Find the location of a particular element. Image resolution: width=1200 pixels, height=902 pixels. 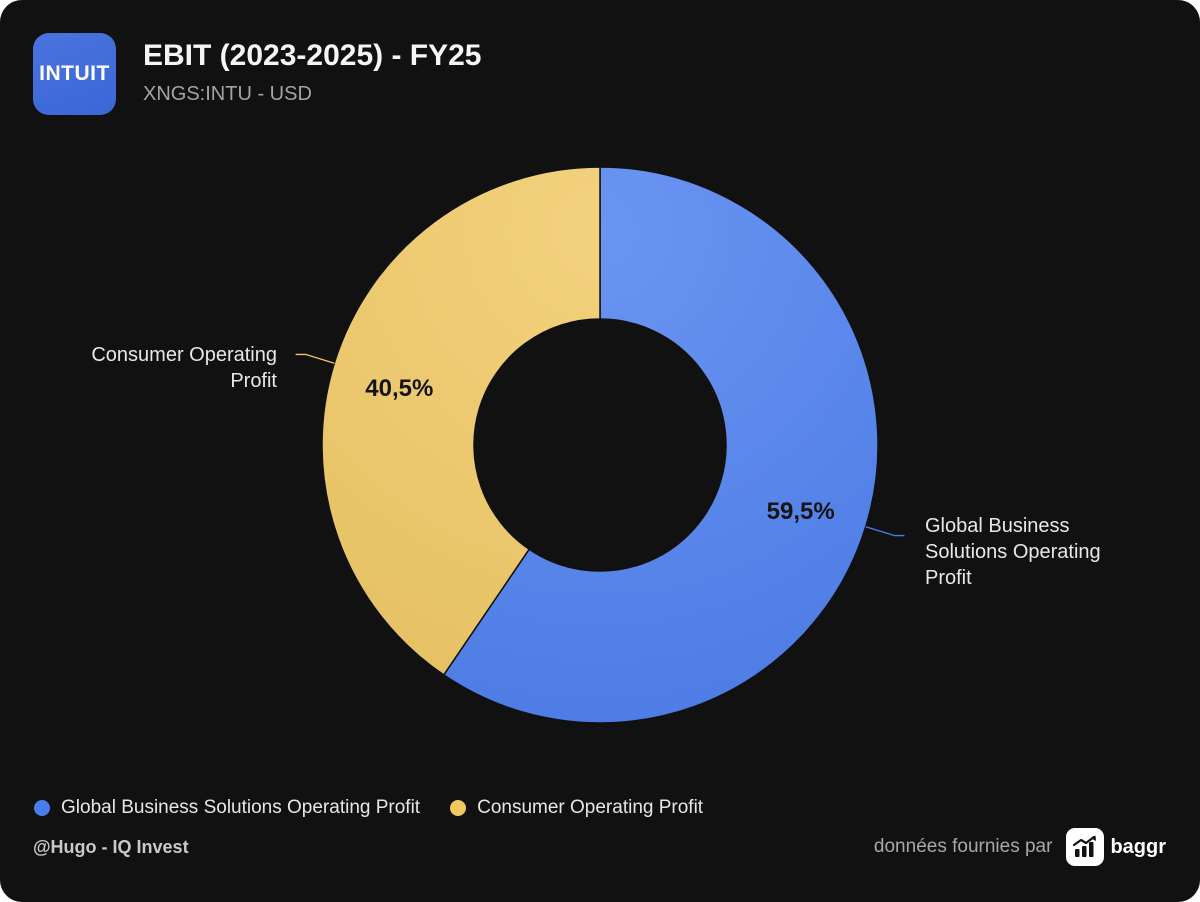

data-source: données fournies par baggr is located at coordinates (1020, 847).